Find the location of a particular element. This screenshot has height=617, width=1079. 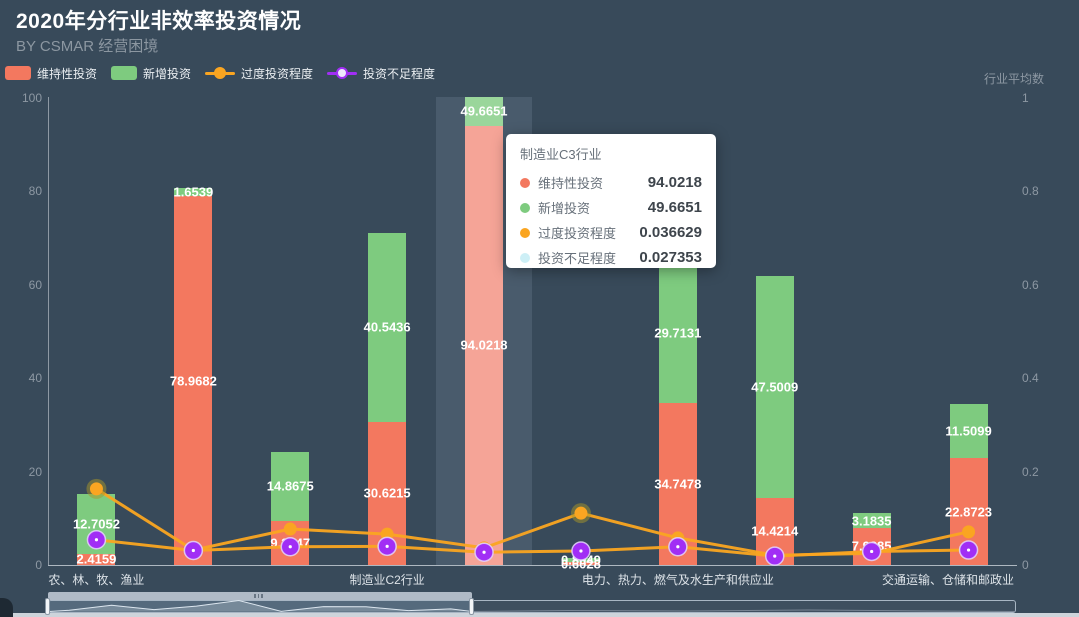

legend-label: 过度投资程度 is located at coordinates (277, 73).